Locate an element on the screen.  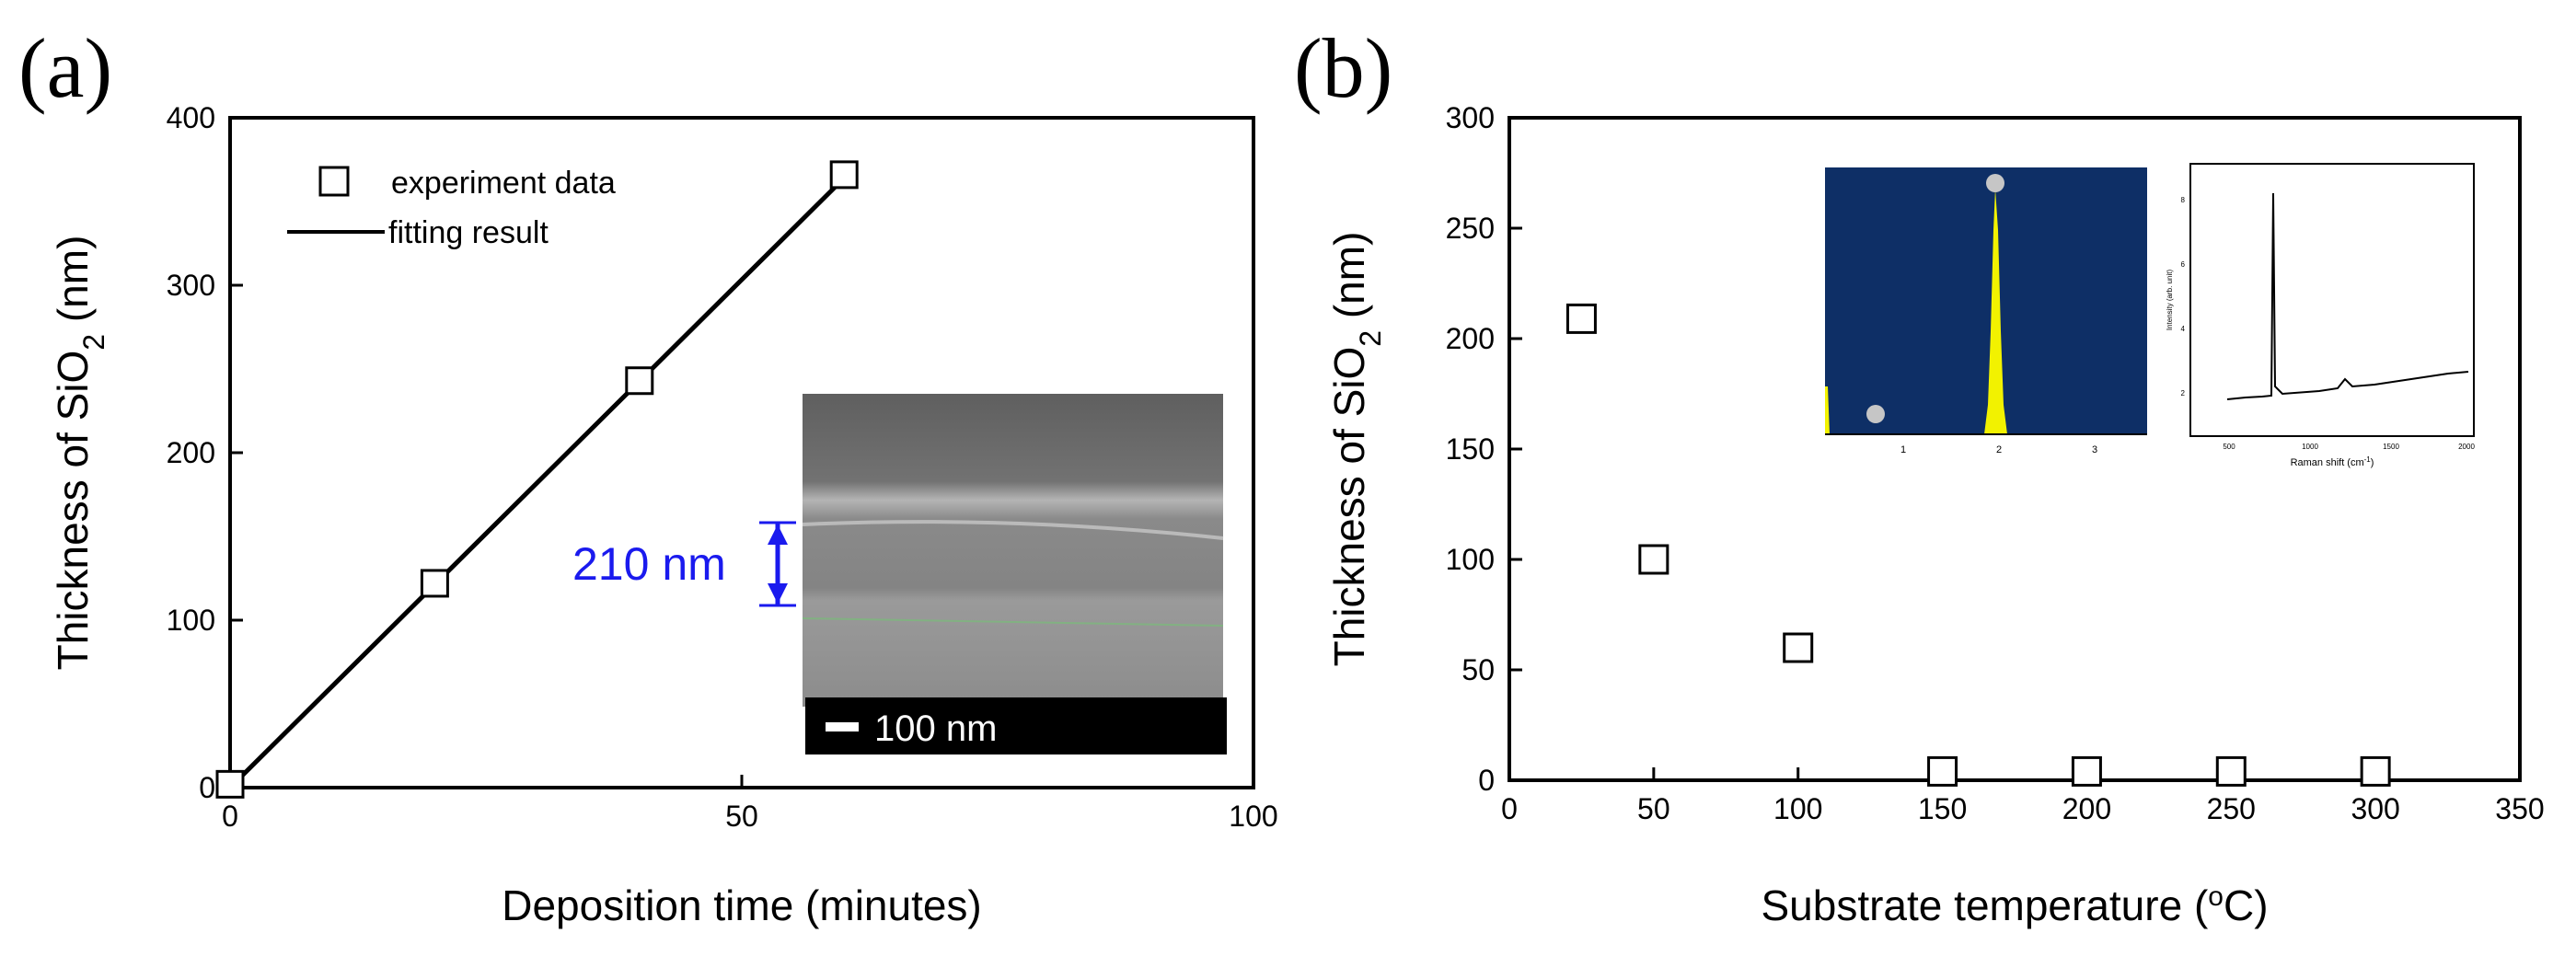
a-x-tick-label: 0 is located at coordinates (230, 816).